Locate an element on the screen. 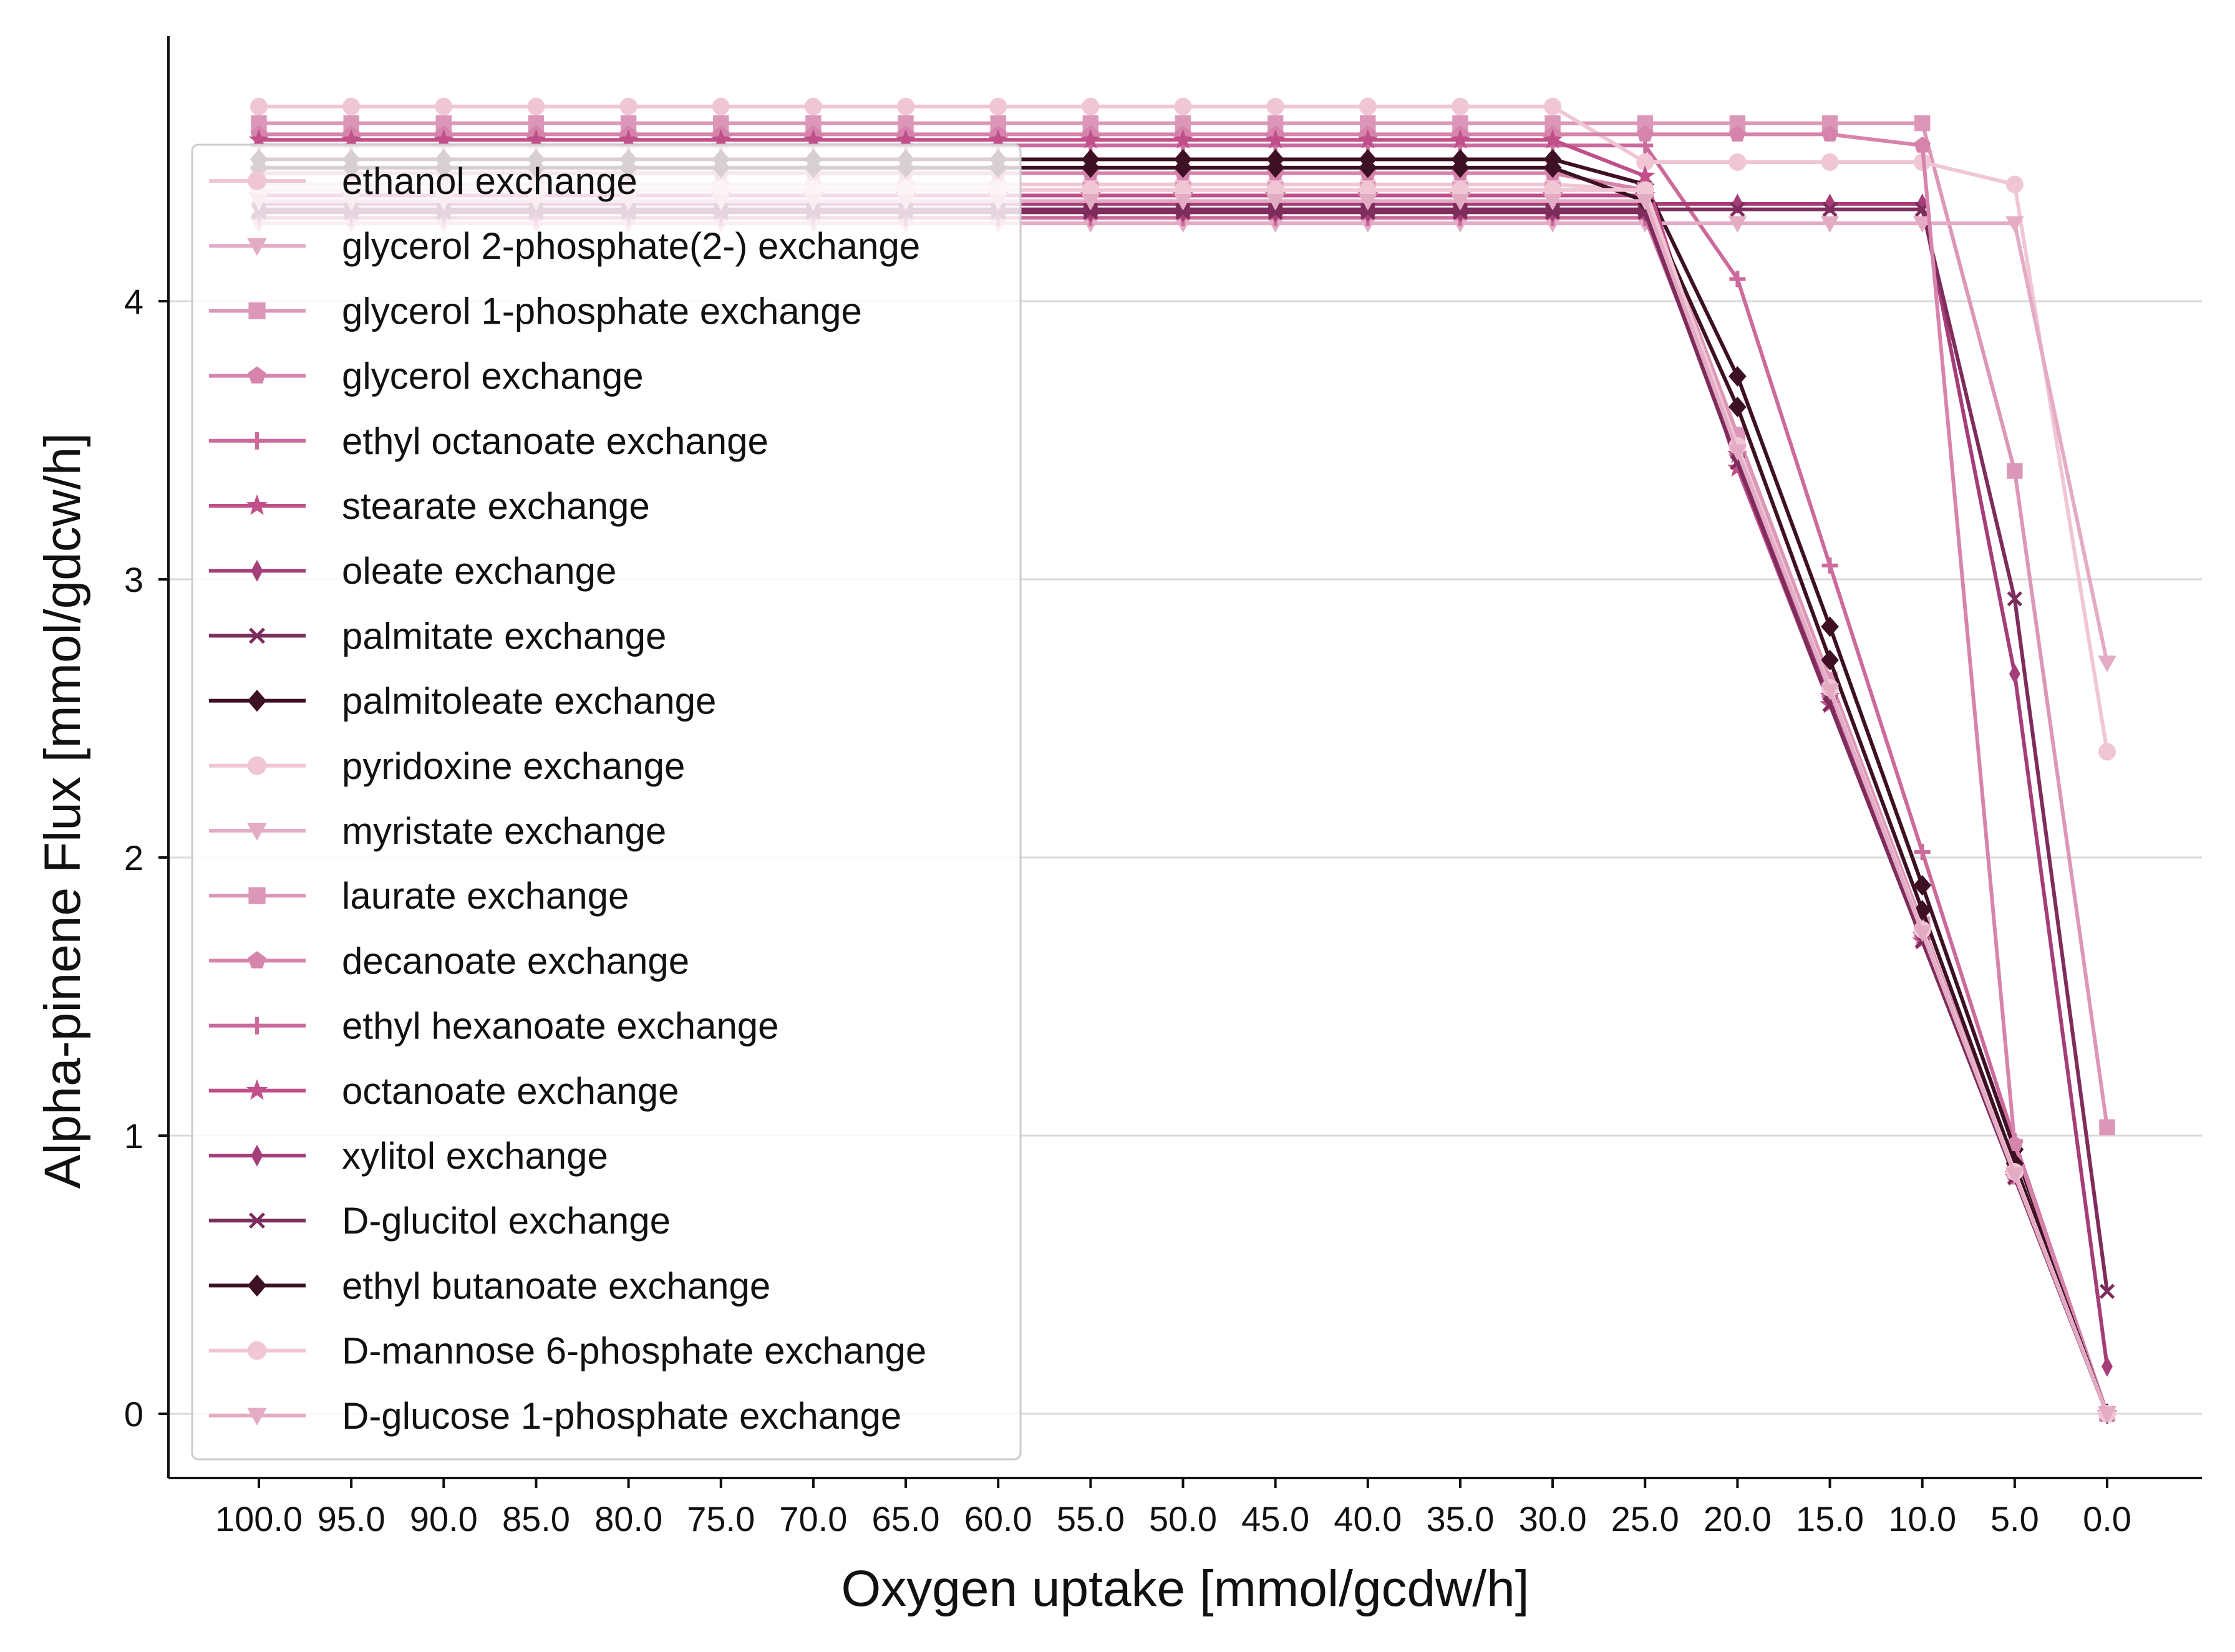  legend-label: glycerol 2-phosphate(2-) exchange is located at coordinates (631, 246).